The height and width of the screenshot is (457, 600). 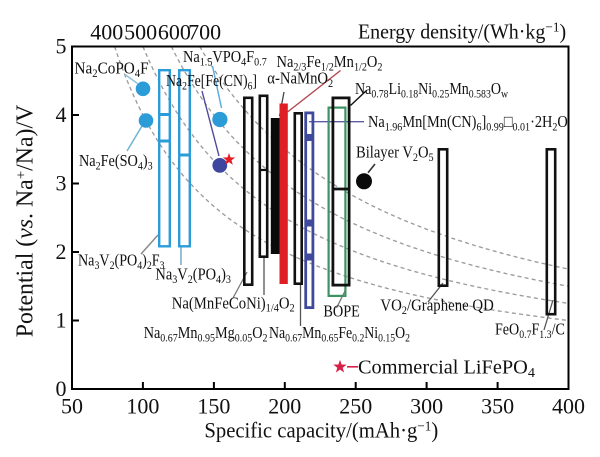 What do you see at coordinates (72, 406) in the screenshot?
I see `svg-text: 50` at bounding box center [72, 406].